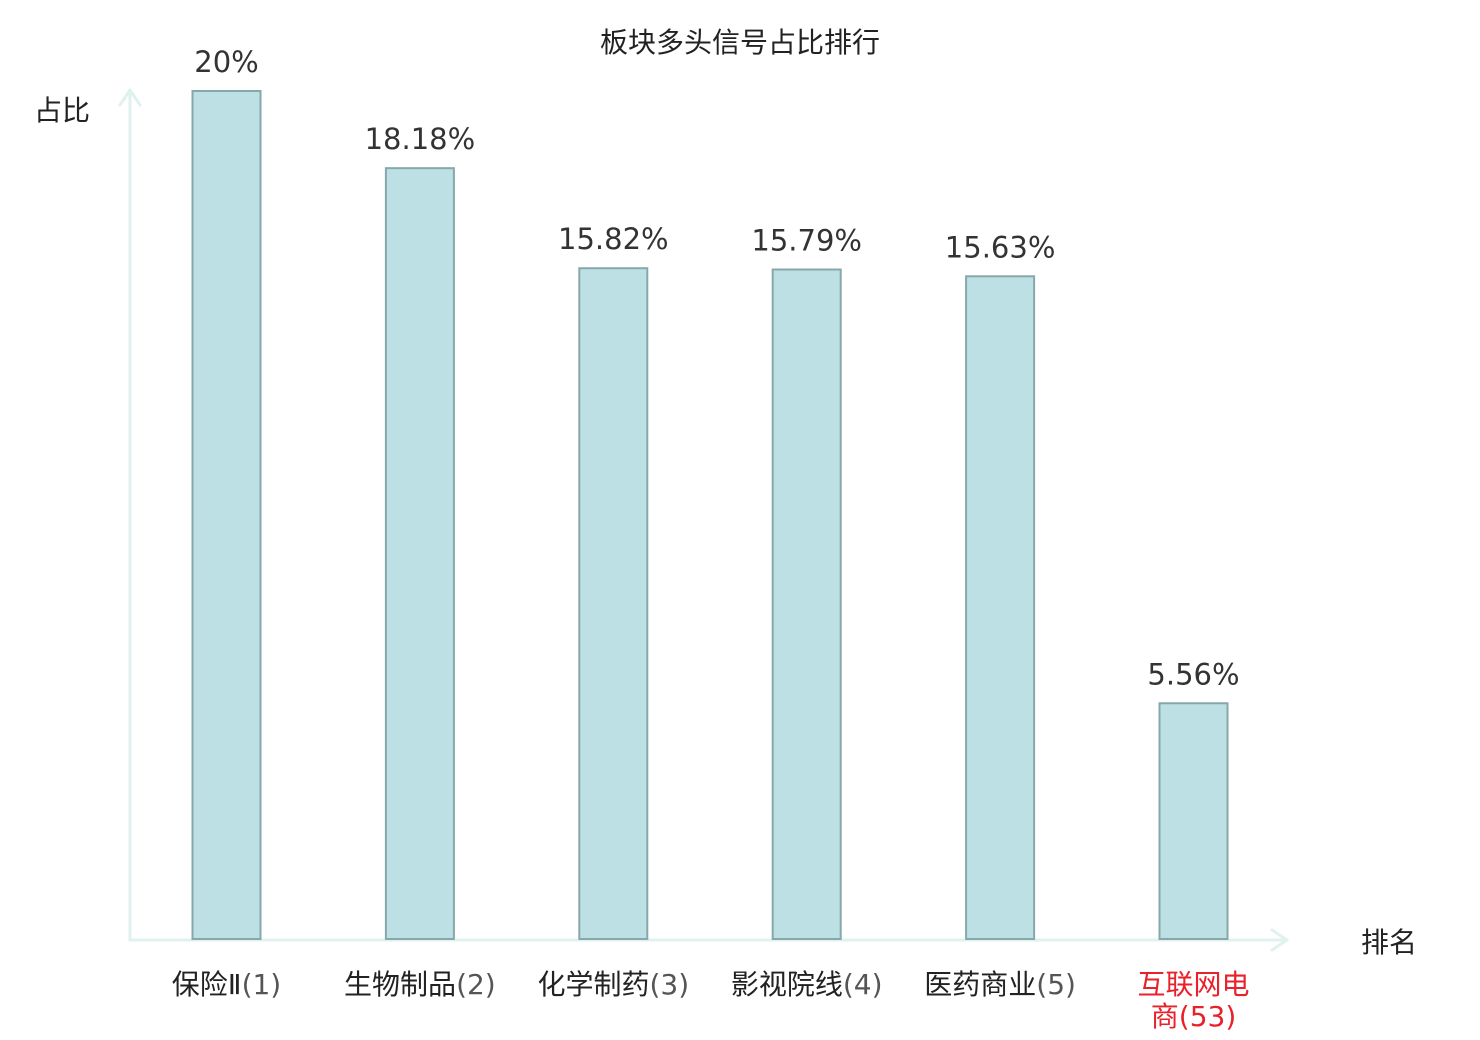  I want to click on tick-label: 医药商业(5), so click(1000, 984).